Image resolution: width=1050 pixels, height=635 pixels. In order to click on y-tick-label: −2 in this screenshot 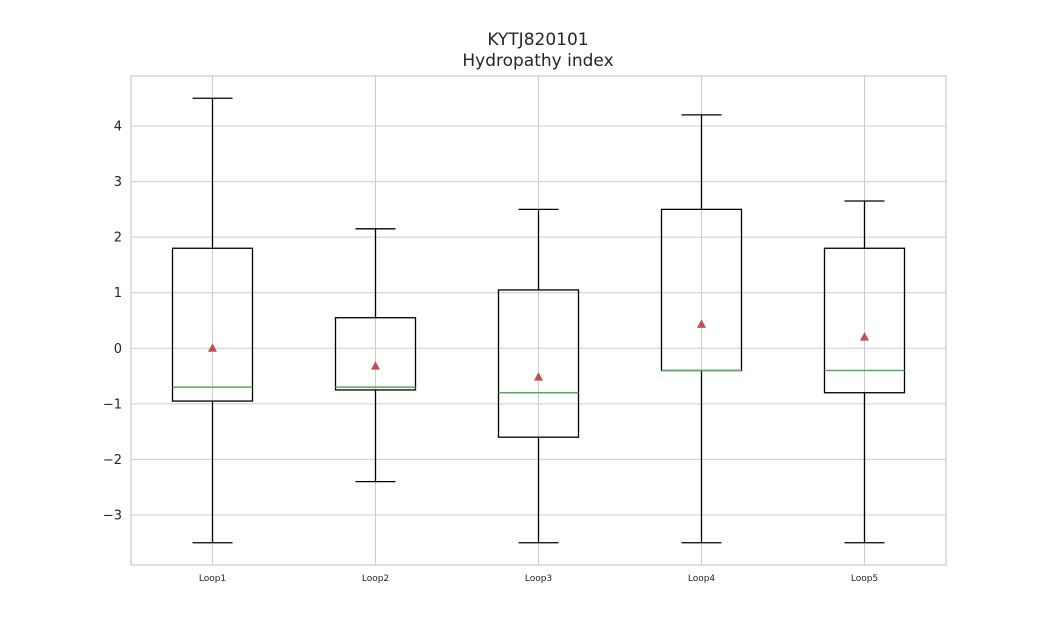, I will do `click(112, 460)`.